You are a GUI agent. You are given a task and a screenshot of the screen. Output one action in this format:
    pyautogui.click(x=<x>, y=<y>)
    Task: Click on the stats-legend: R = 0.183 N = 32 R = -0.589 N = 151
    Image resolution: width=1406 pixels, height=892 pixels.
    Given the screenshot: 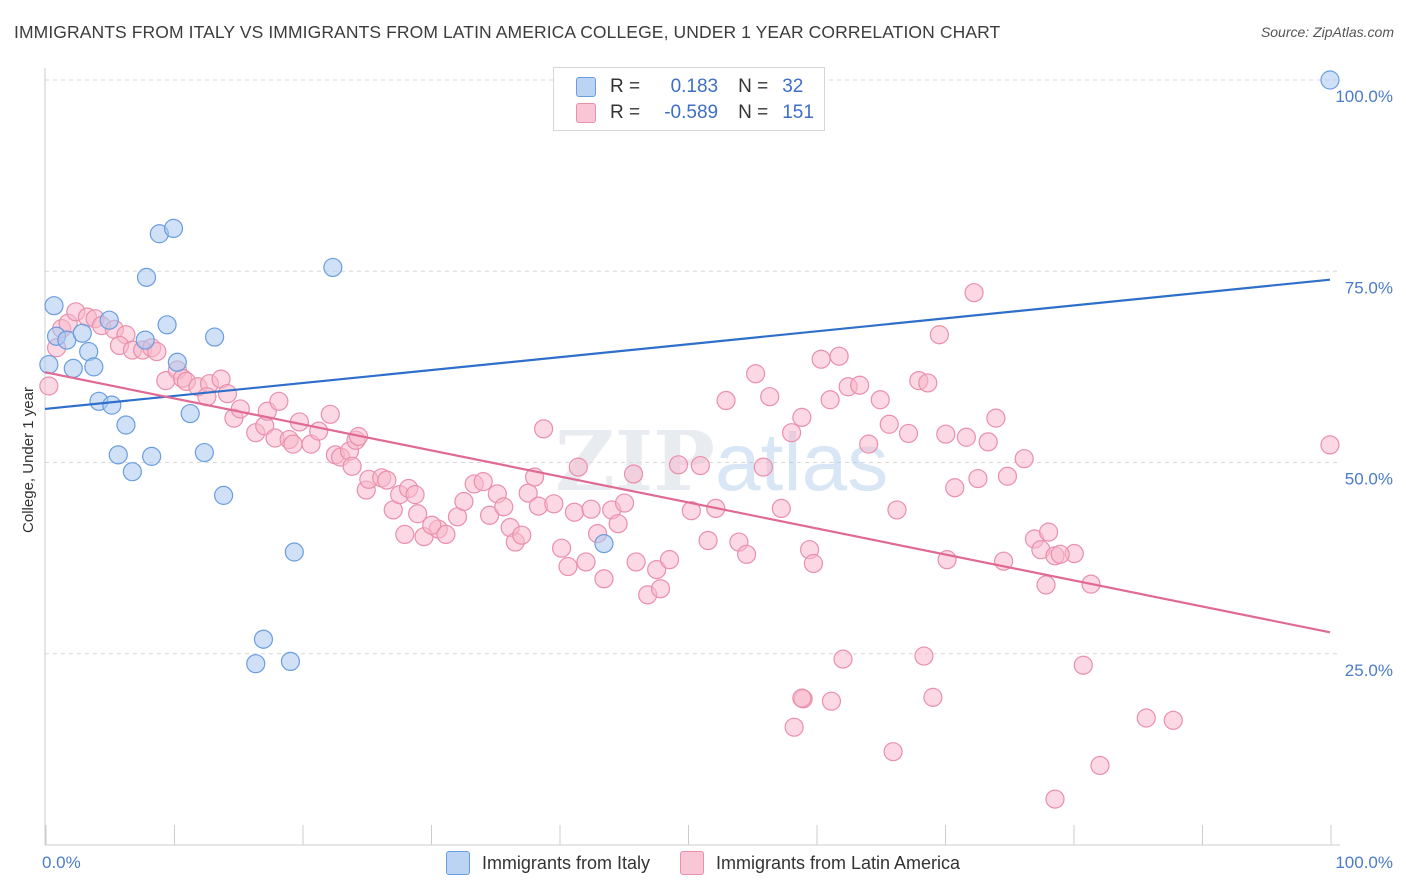 What is the action you would take?
    pyautogui.click(x=689, y=99)
    